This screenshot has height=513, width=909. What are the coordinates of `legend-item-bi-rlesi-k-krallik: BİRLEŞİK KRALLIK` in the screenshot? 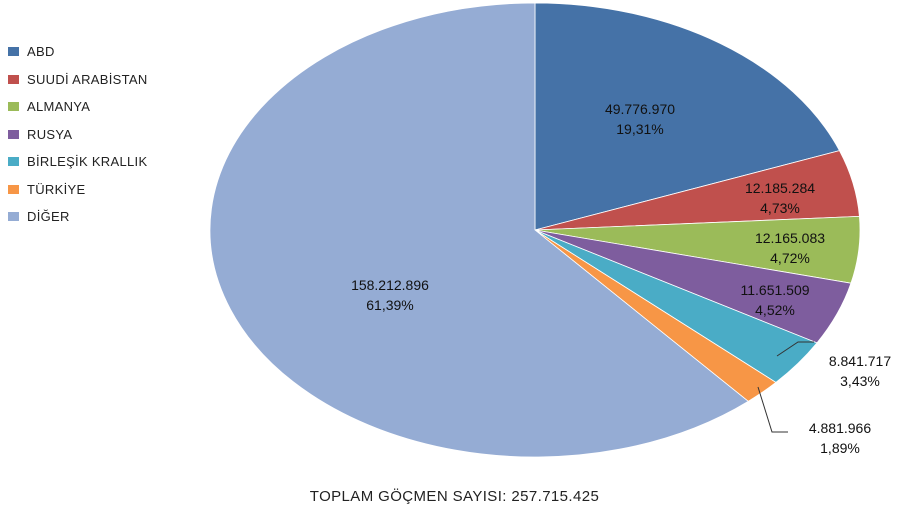 It's located at (78, 162).